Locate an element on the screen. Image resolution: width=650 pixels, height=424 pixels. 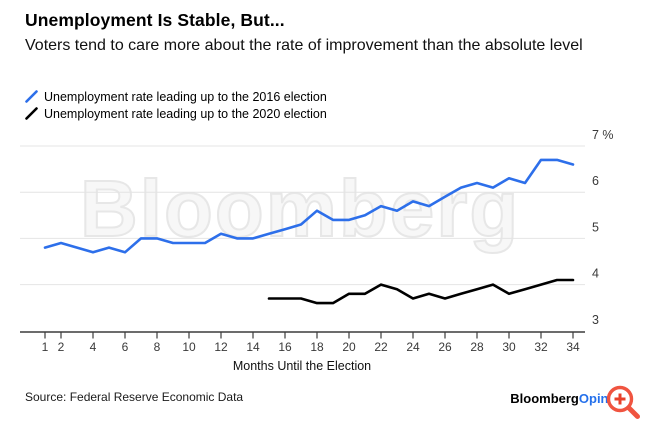
svg-text: 3 is located at coordinates (595, 320).